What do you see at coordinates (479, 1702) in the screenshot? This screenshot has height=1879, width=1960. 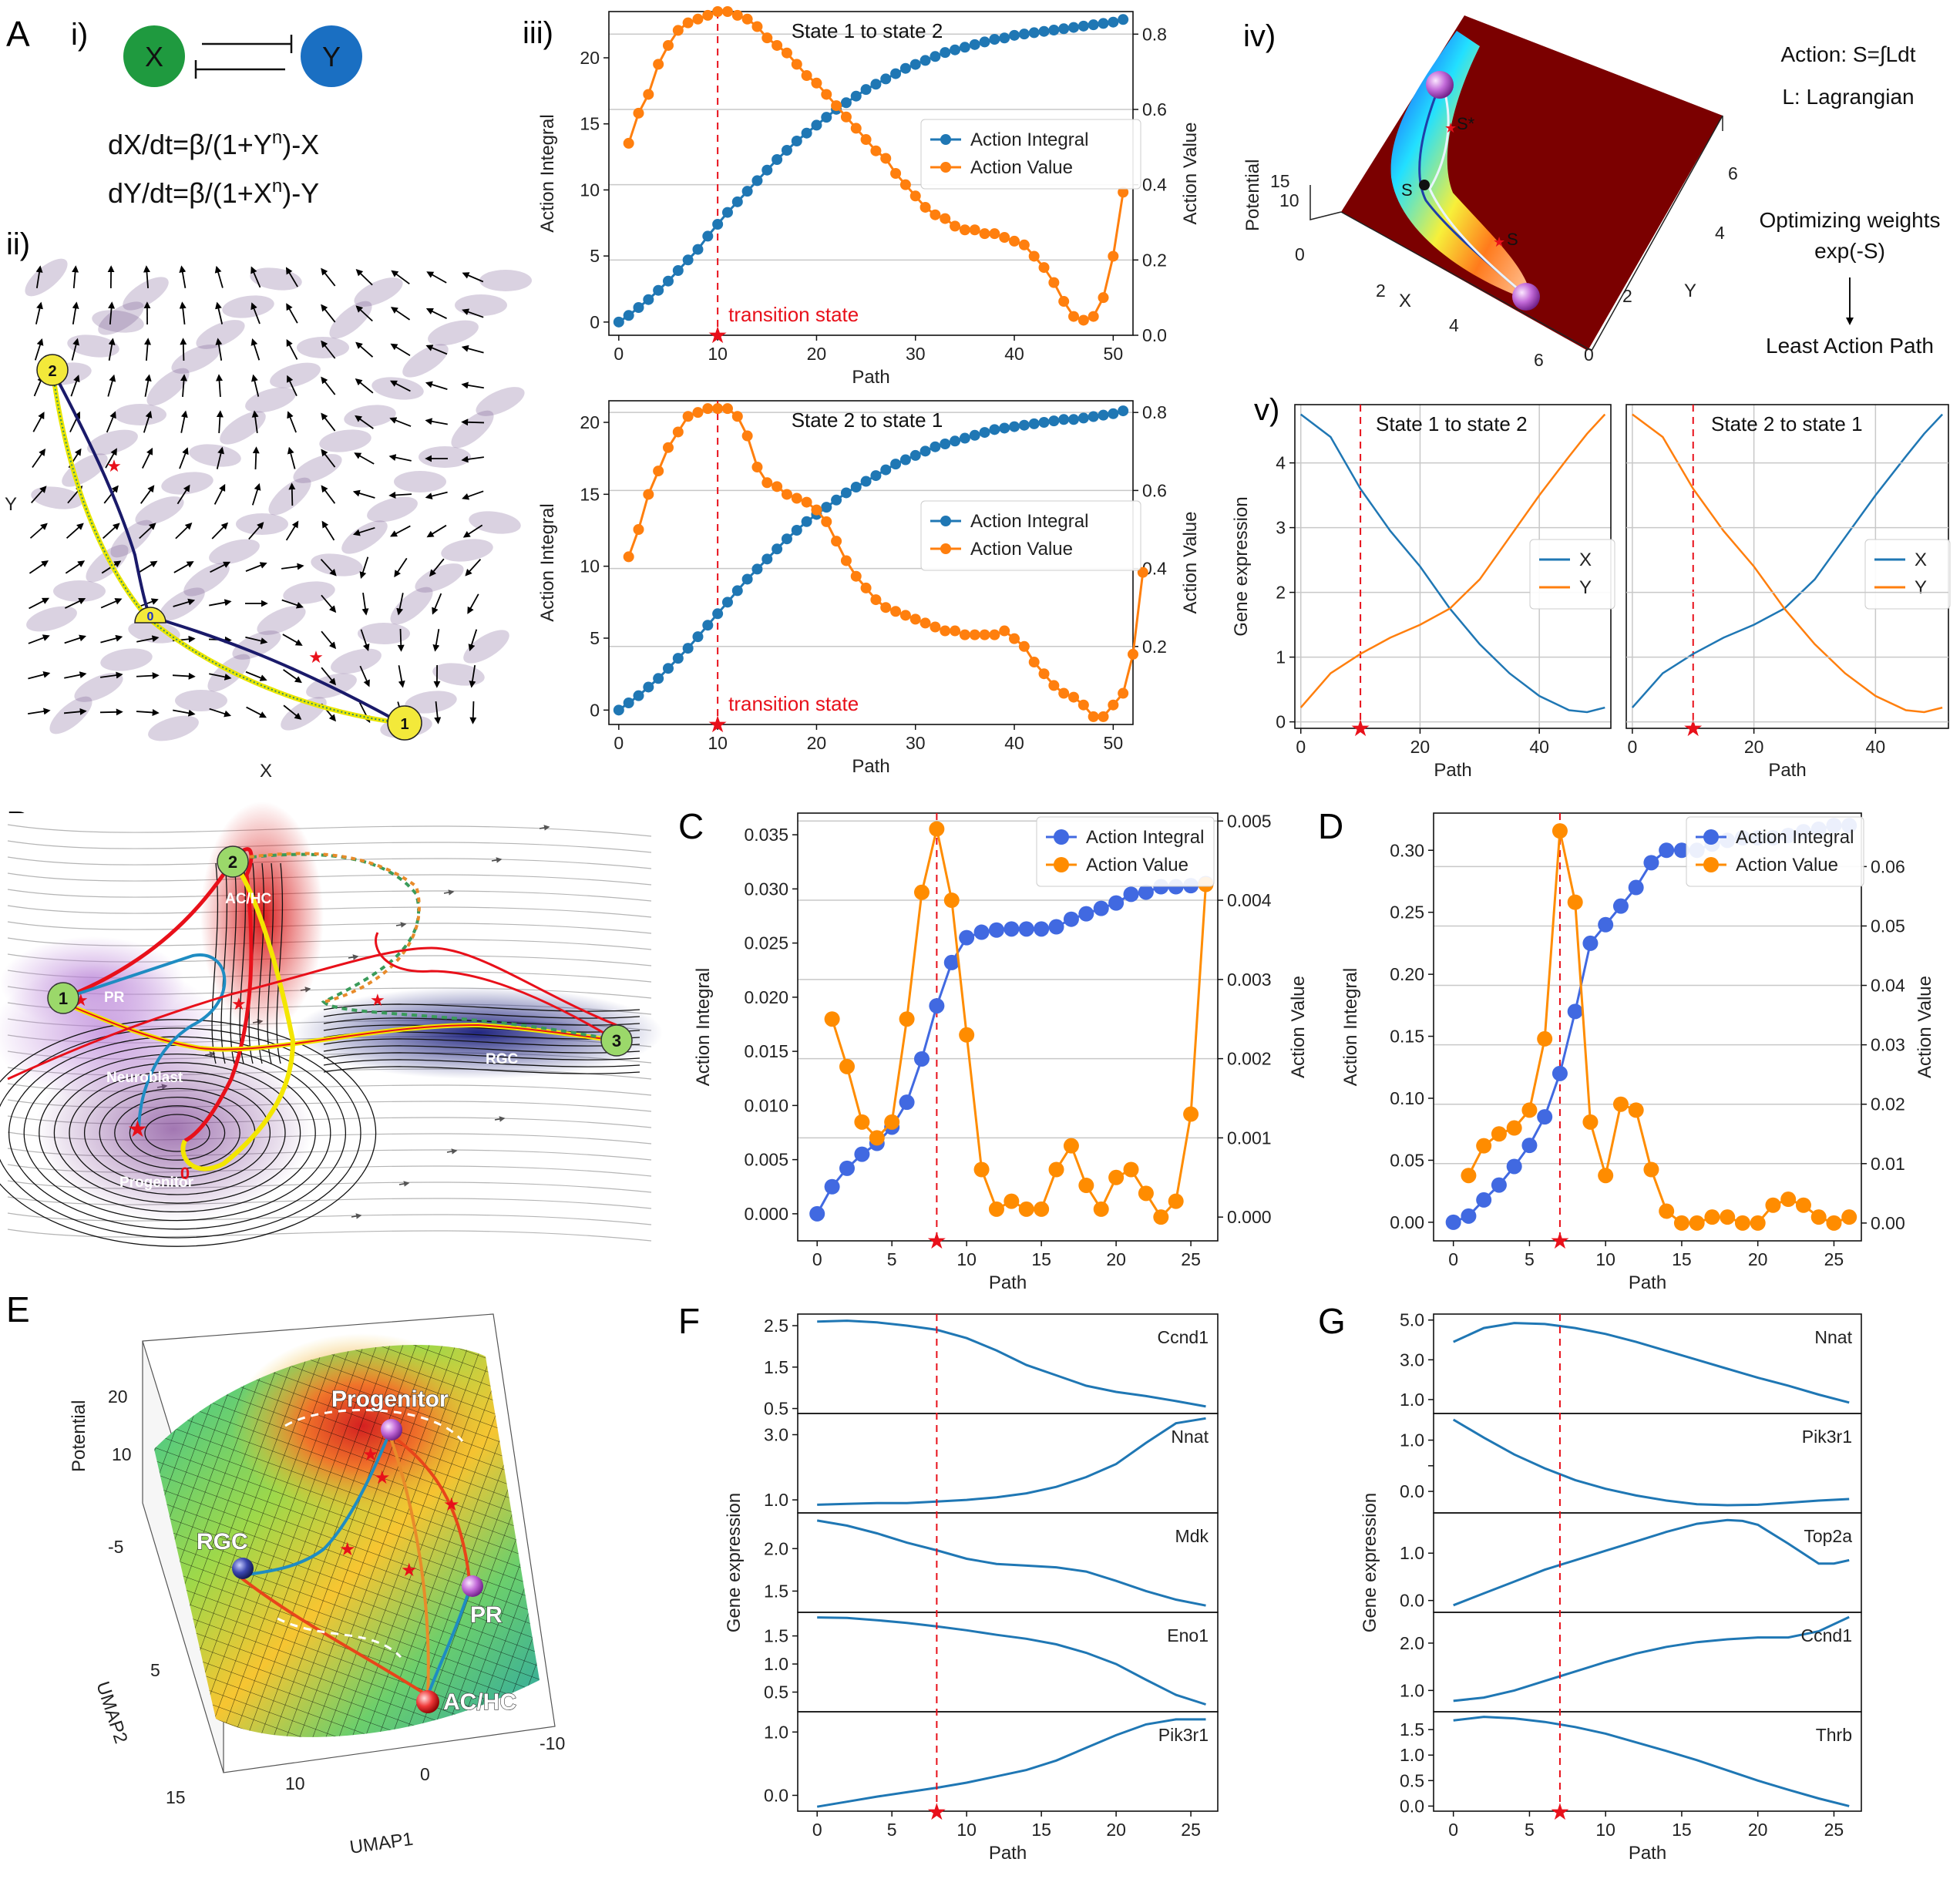 I see `label-e-achc: AC/HC` at bounding box center [479, 1702].